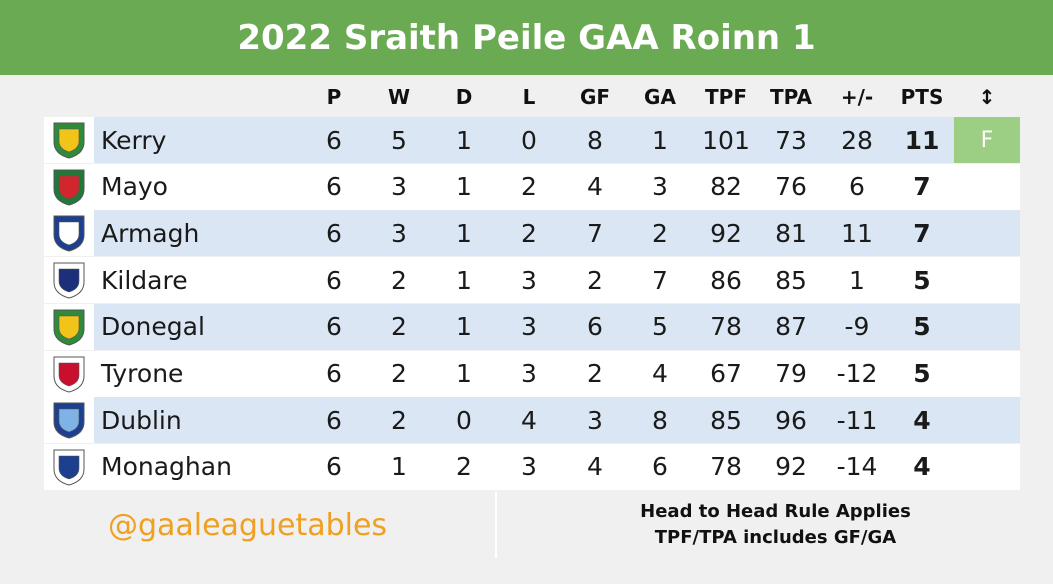 Image resolution: width=1053 pixels, height=584 pixels. What do you see at coordinates (134, 187) in the screenshot?
I see `team-name: Mayo` at bounding box center [134, 187].